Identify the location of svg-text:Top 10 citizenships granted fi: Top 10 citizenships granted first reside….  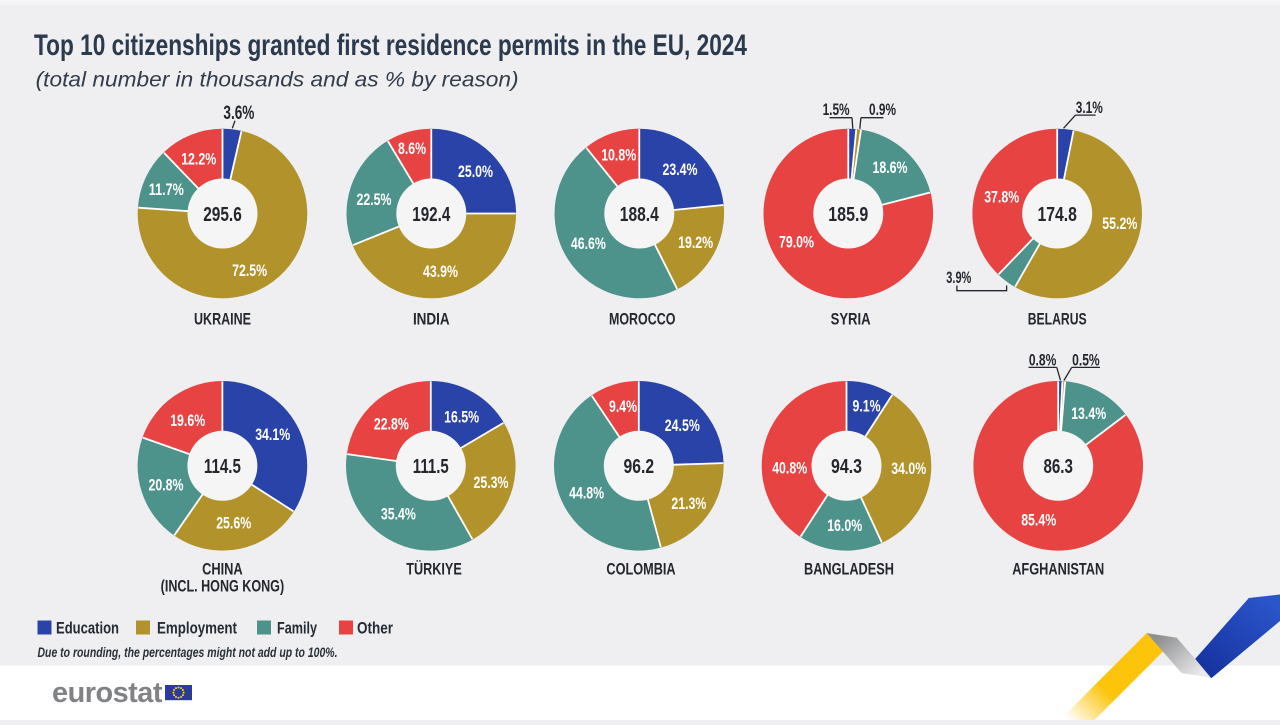
(390, 45).